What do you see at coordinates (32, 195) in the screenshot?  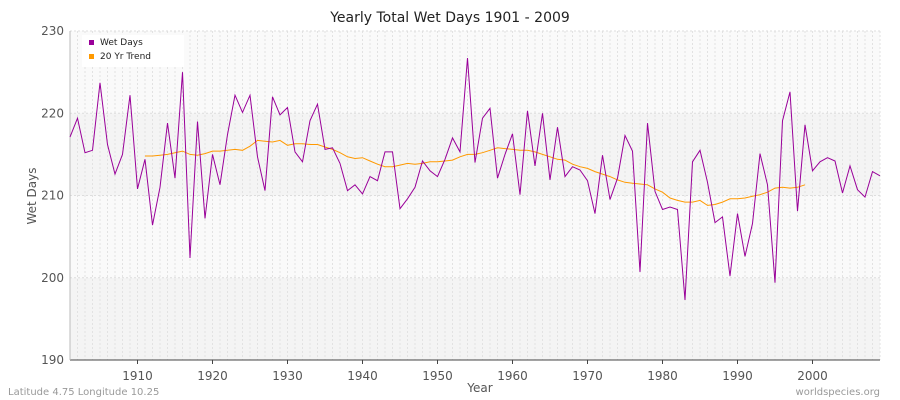 I see `y-axis-label: Wet Days` at bounding box center [32, 195].